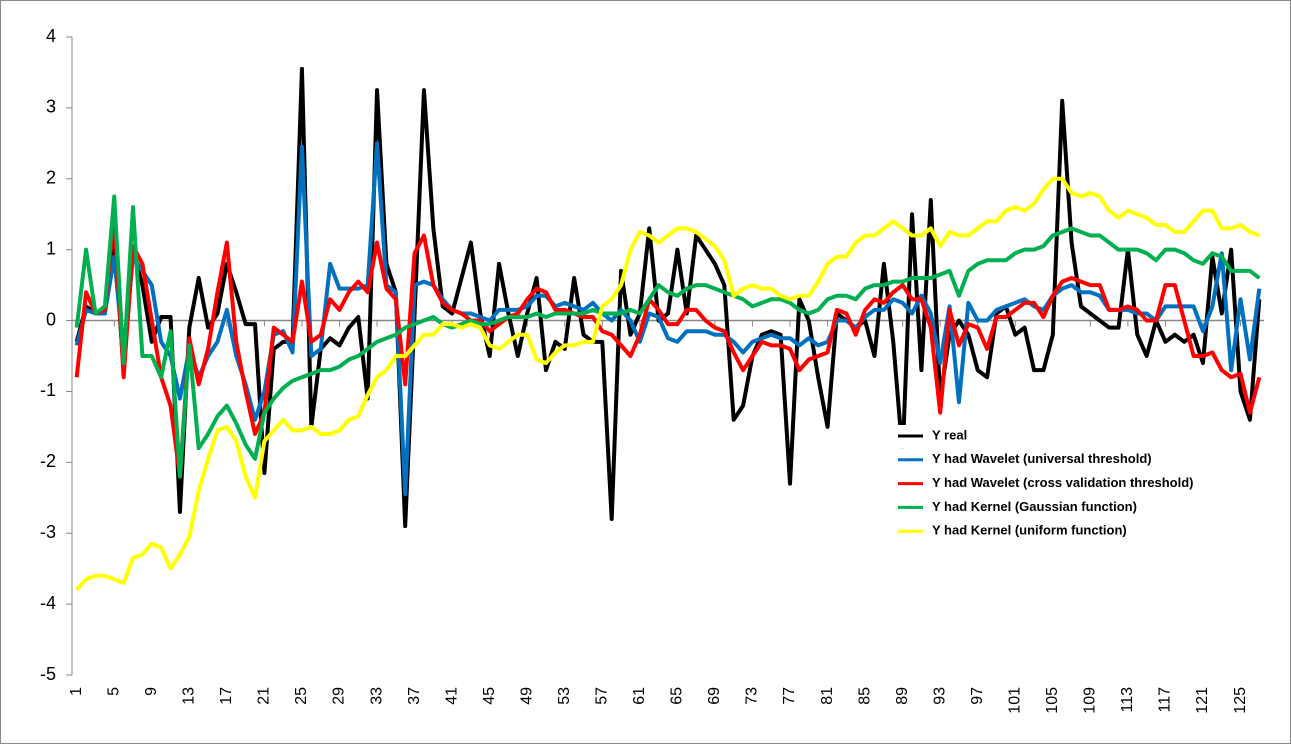  What do you see at coordinates (1042, 458) in the screenshot?
I see `legend-label: Y had Wavelet (universal threshold)` at bounding box center [1042, 458].